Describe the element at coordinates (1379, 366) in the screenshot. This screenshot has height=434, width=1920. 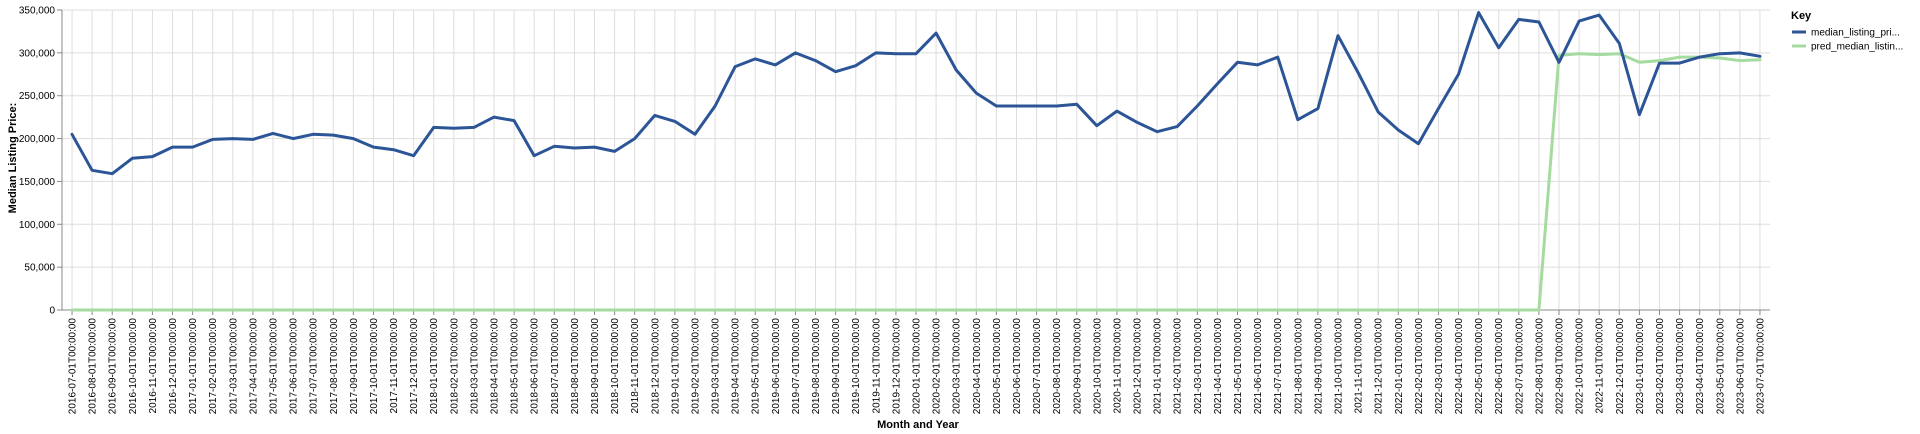
I see `x-tick-label: 2021-12-01T00:00:00` at that location.